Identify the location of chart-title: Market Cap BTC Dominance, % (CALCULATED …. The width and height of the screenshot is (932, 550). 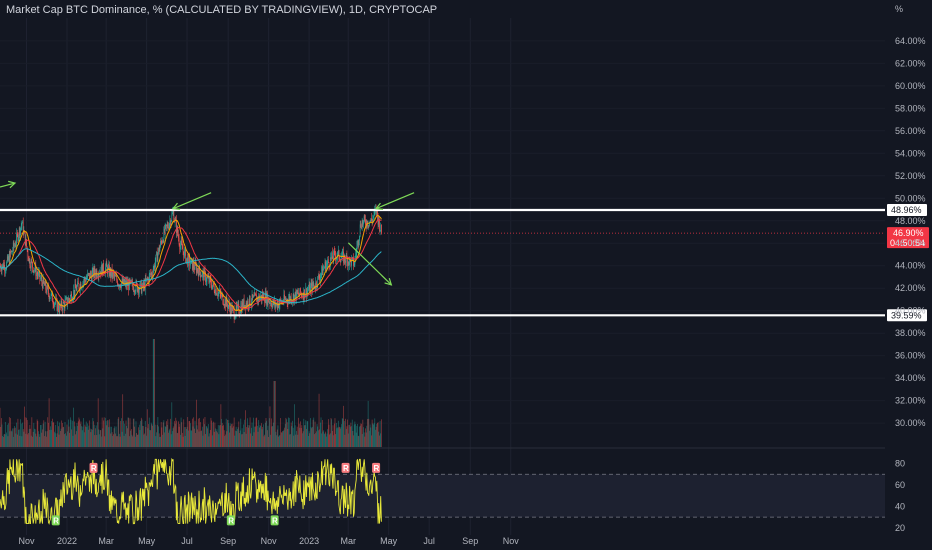
(222, 10).